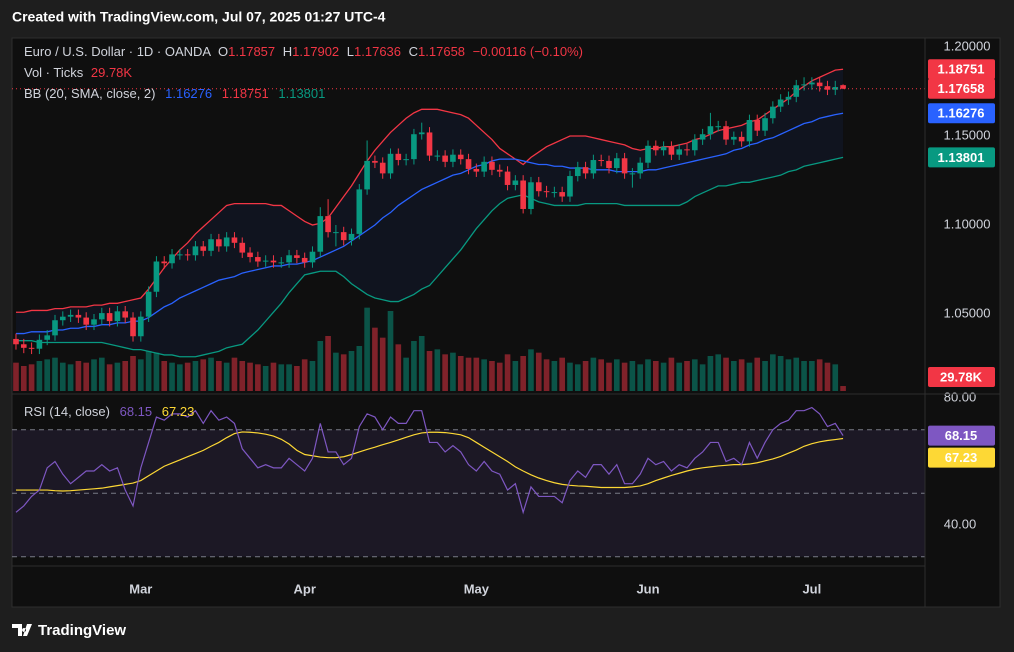 This screenshot has width=1014, height=652. What do you see at coordinates (223, 51) in the screenshot?
I see `legend-o-label: O` at bounding box center [223, 51].